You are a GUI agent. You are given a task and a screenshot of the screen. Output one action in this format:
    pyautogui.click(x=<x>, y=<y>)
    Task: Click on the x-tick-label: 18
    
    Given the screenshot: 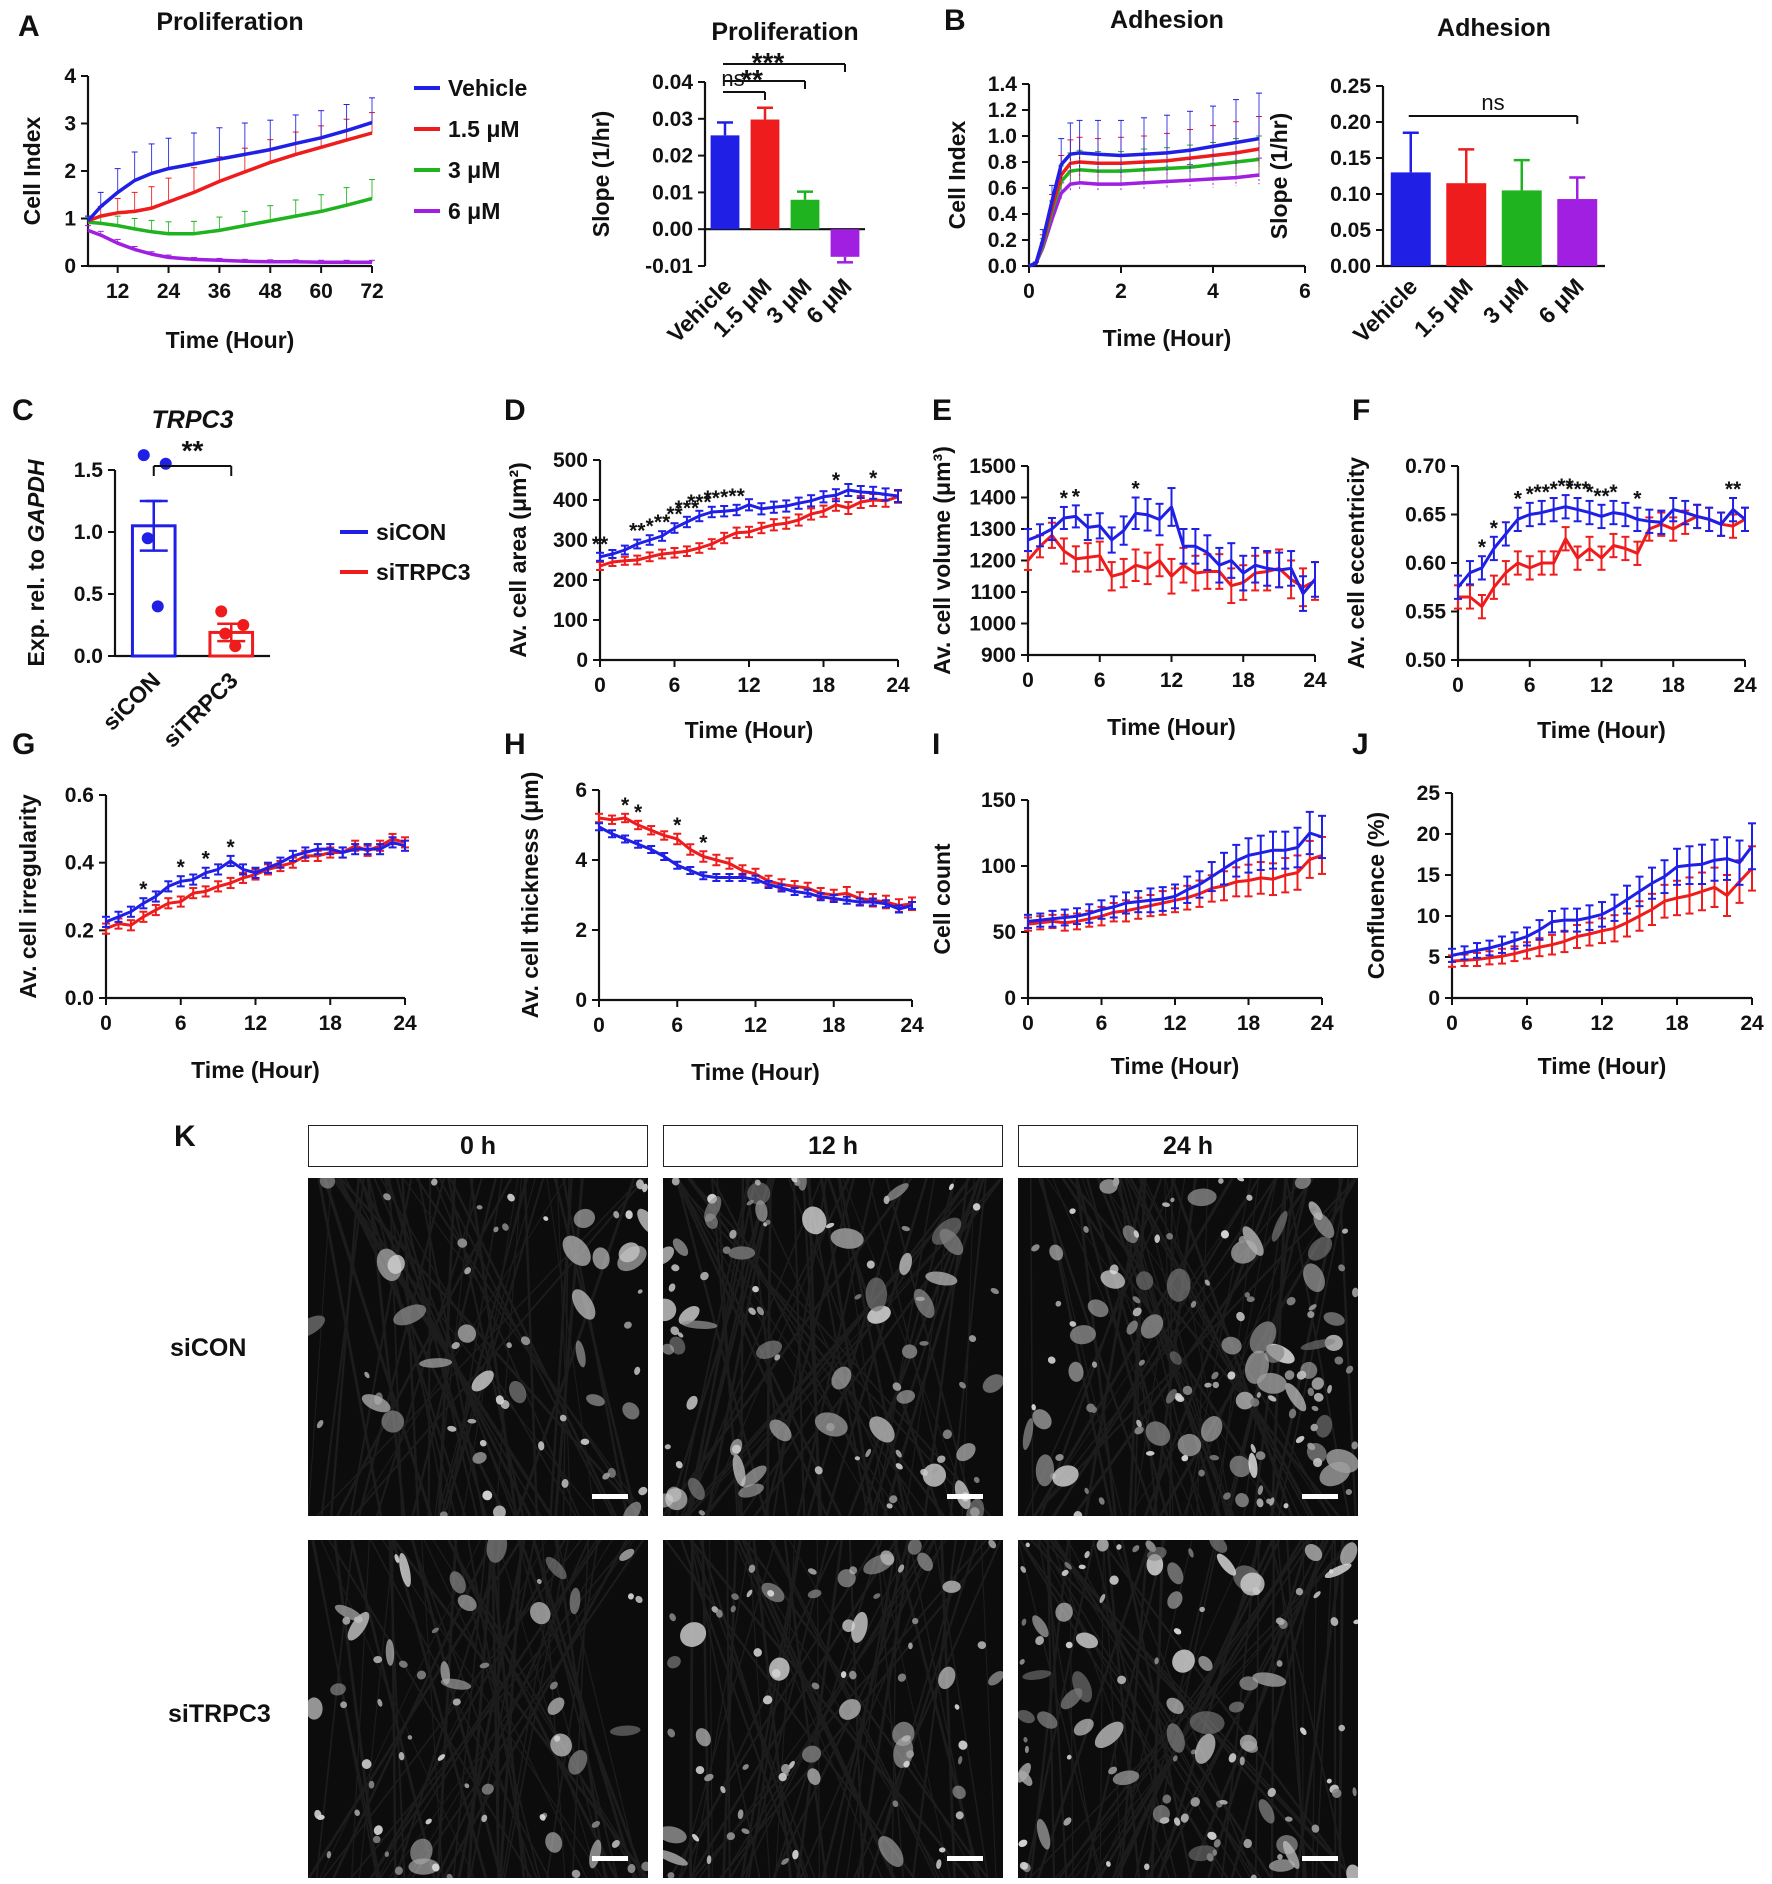 What is the action you would take?
    pyautogui.click(x=1677, y=1023)
    